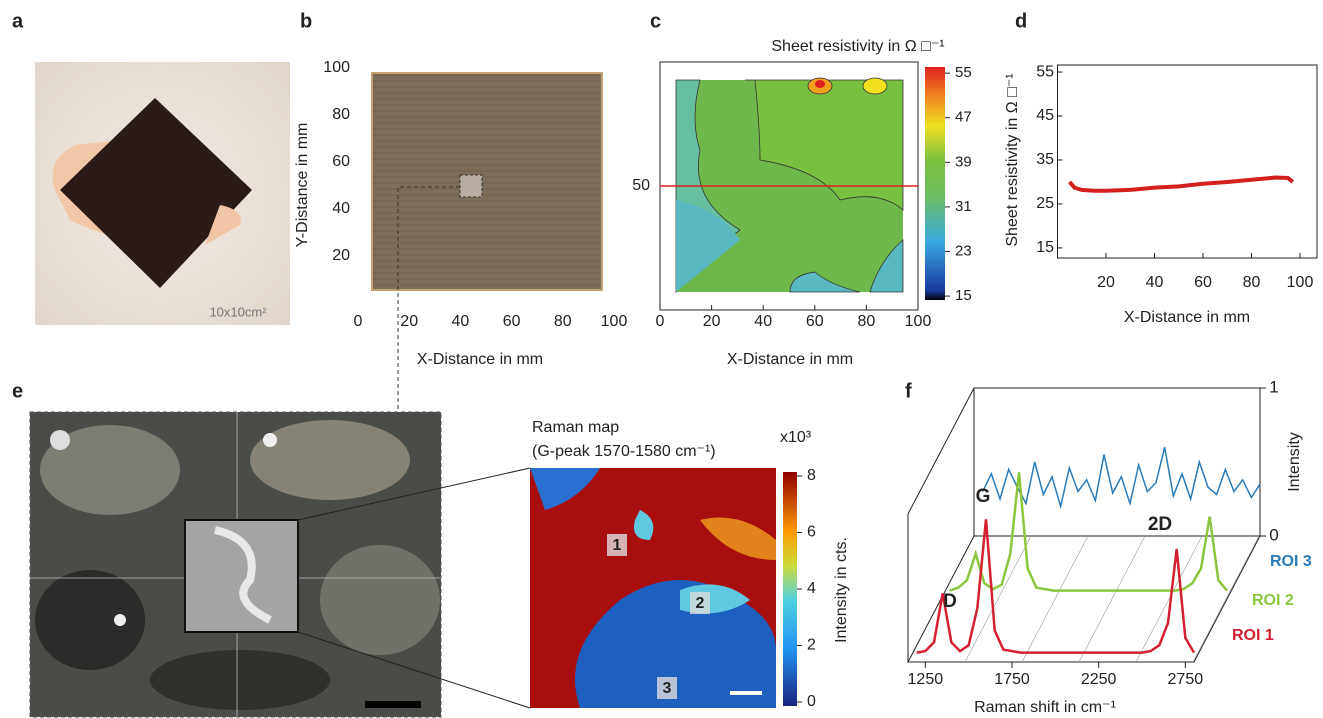 The height and width of the screenshot is (718, 1323). I want to click on x-tick-label: 20, so click(1106, 282).